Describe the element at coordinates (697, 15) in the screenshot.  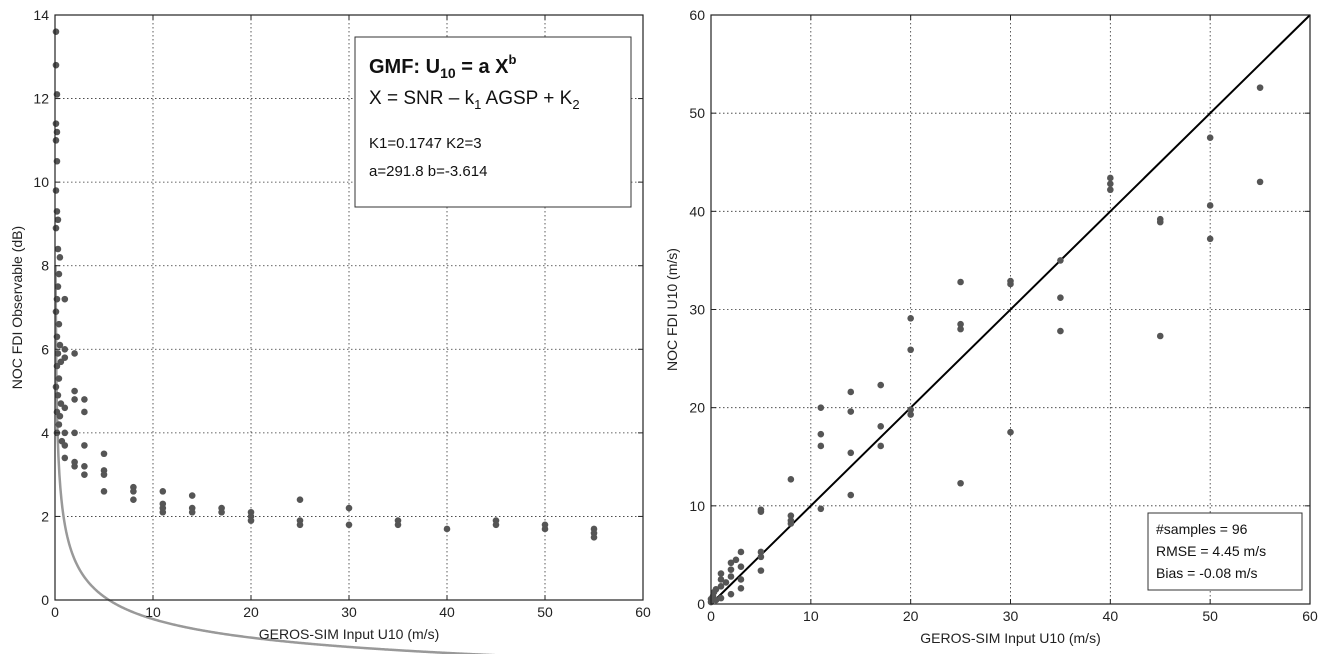
I see `y-tick-label: 60` at that location.